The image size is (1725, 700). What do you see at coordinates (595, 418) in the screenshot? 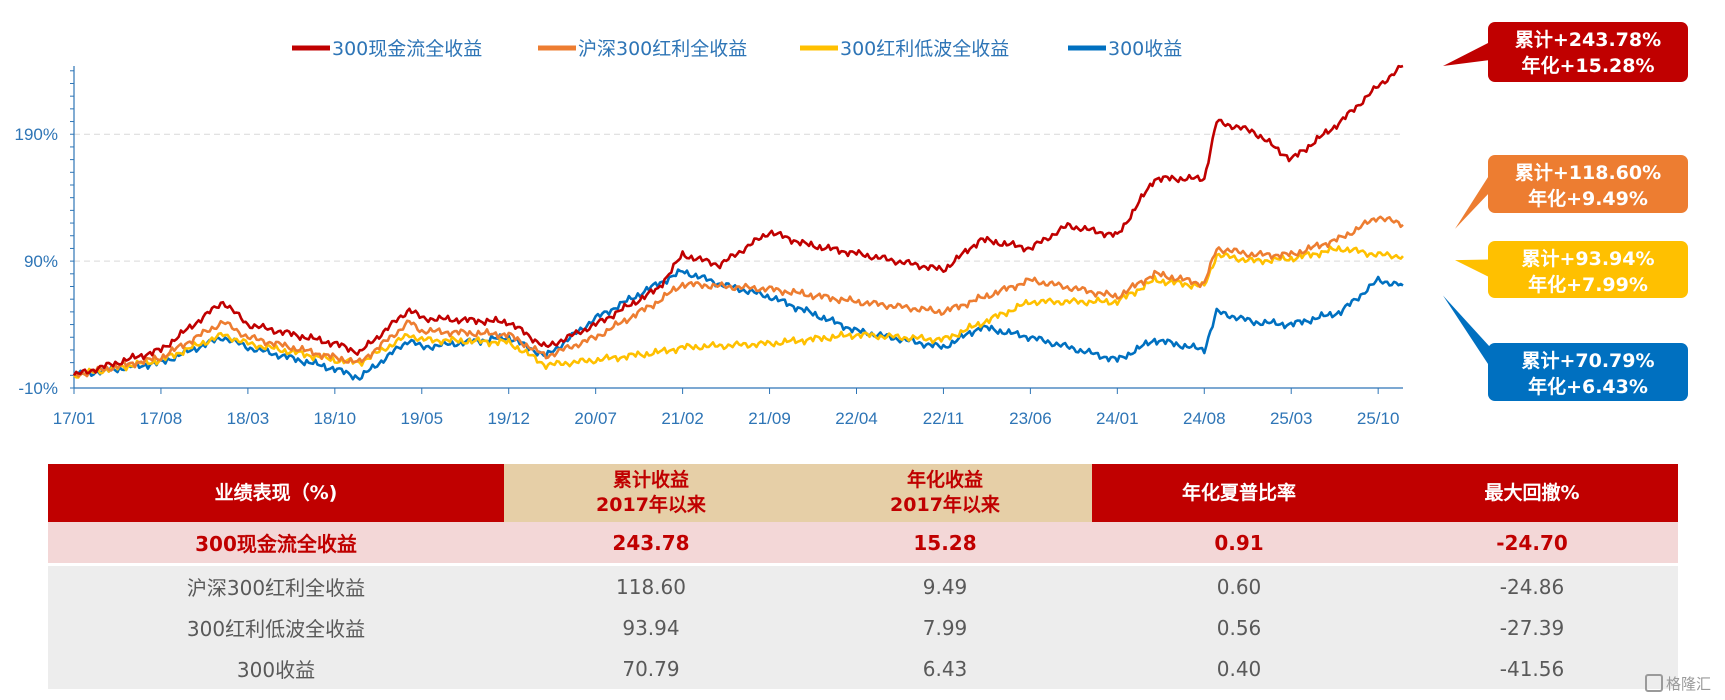
I see `x-tick-label: 20/07` at bounding box center [595, 418].